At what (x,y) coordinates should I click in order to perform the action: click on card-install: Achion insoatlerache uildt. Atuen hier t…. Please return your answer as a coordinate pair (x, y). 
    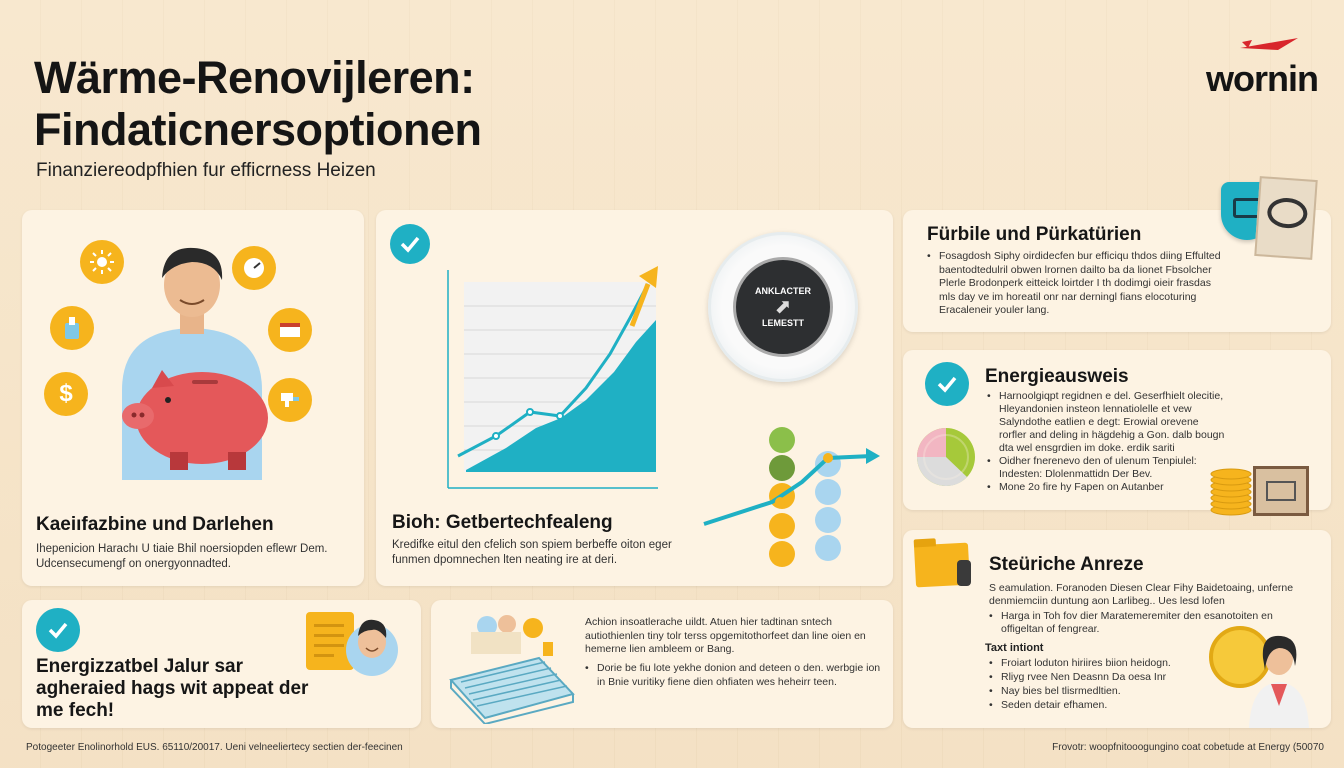
    Looking at the image, I should click on (662, 664).